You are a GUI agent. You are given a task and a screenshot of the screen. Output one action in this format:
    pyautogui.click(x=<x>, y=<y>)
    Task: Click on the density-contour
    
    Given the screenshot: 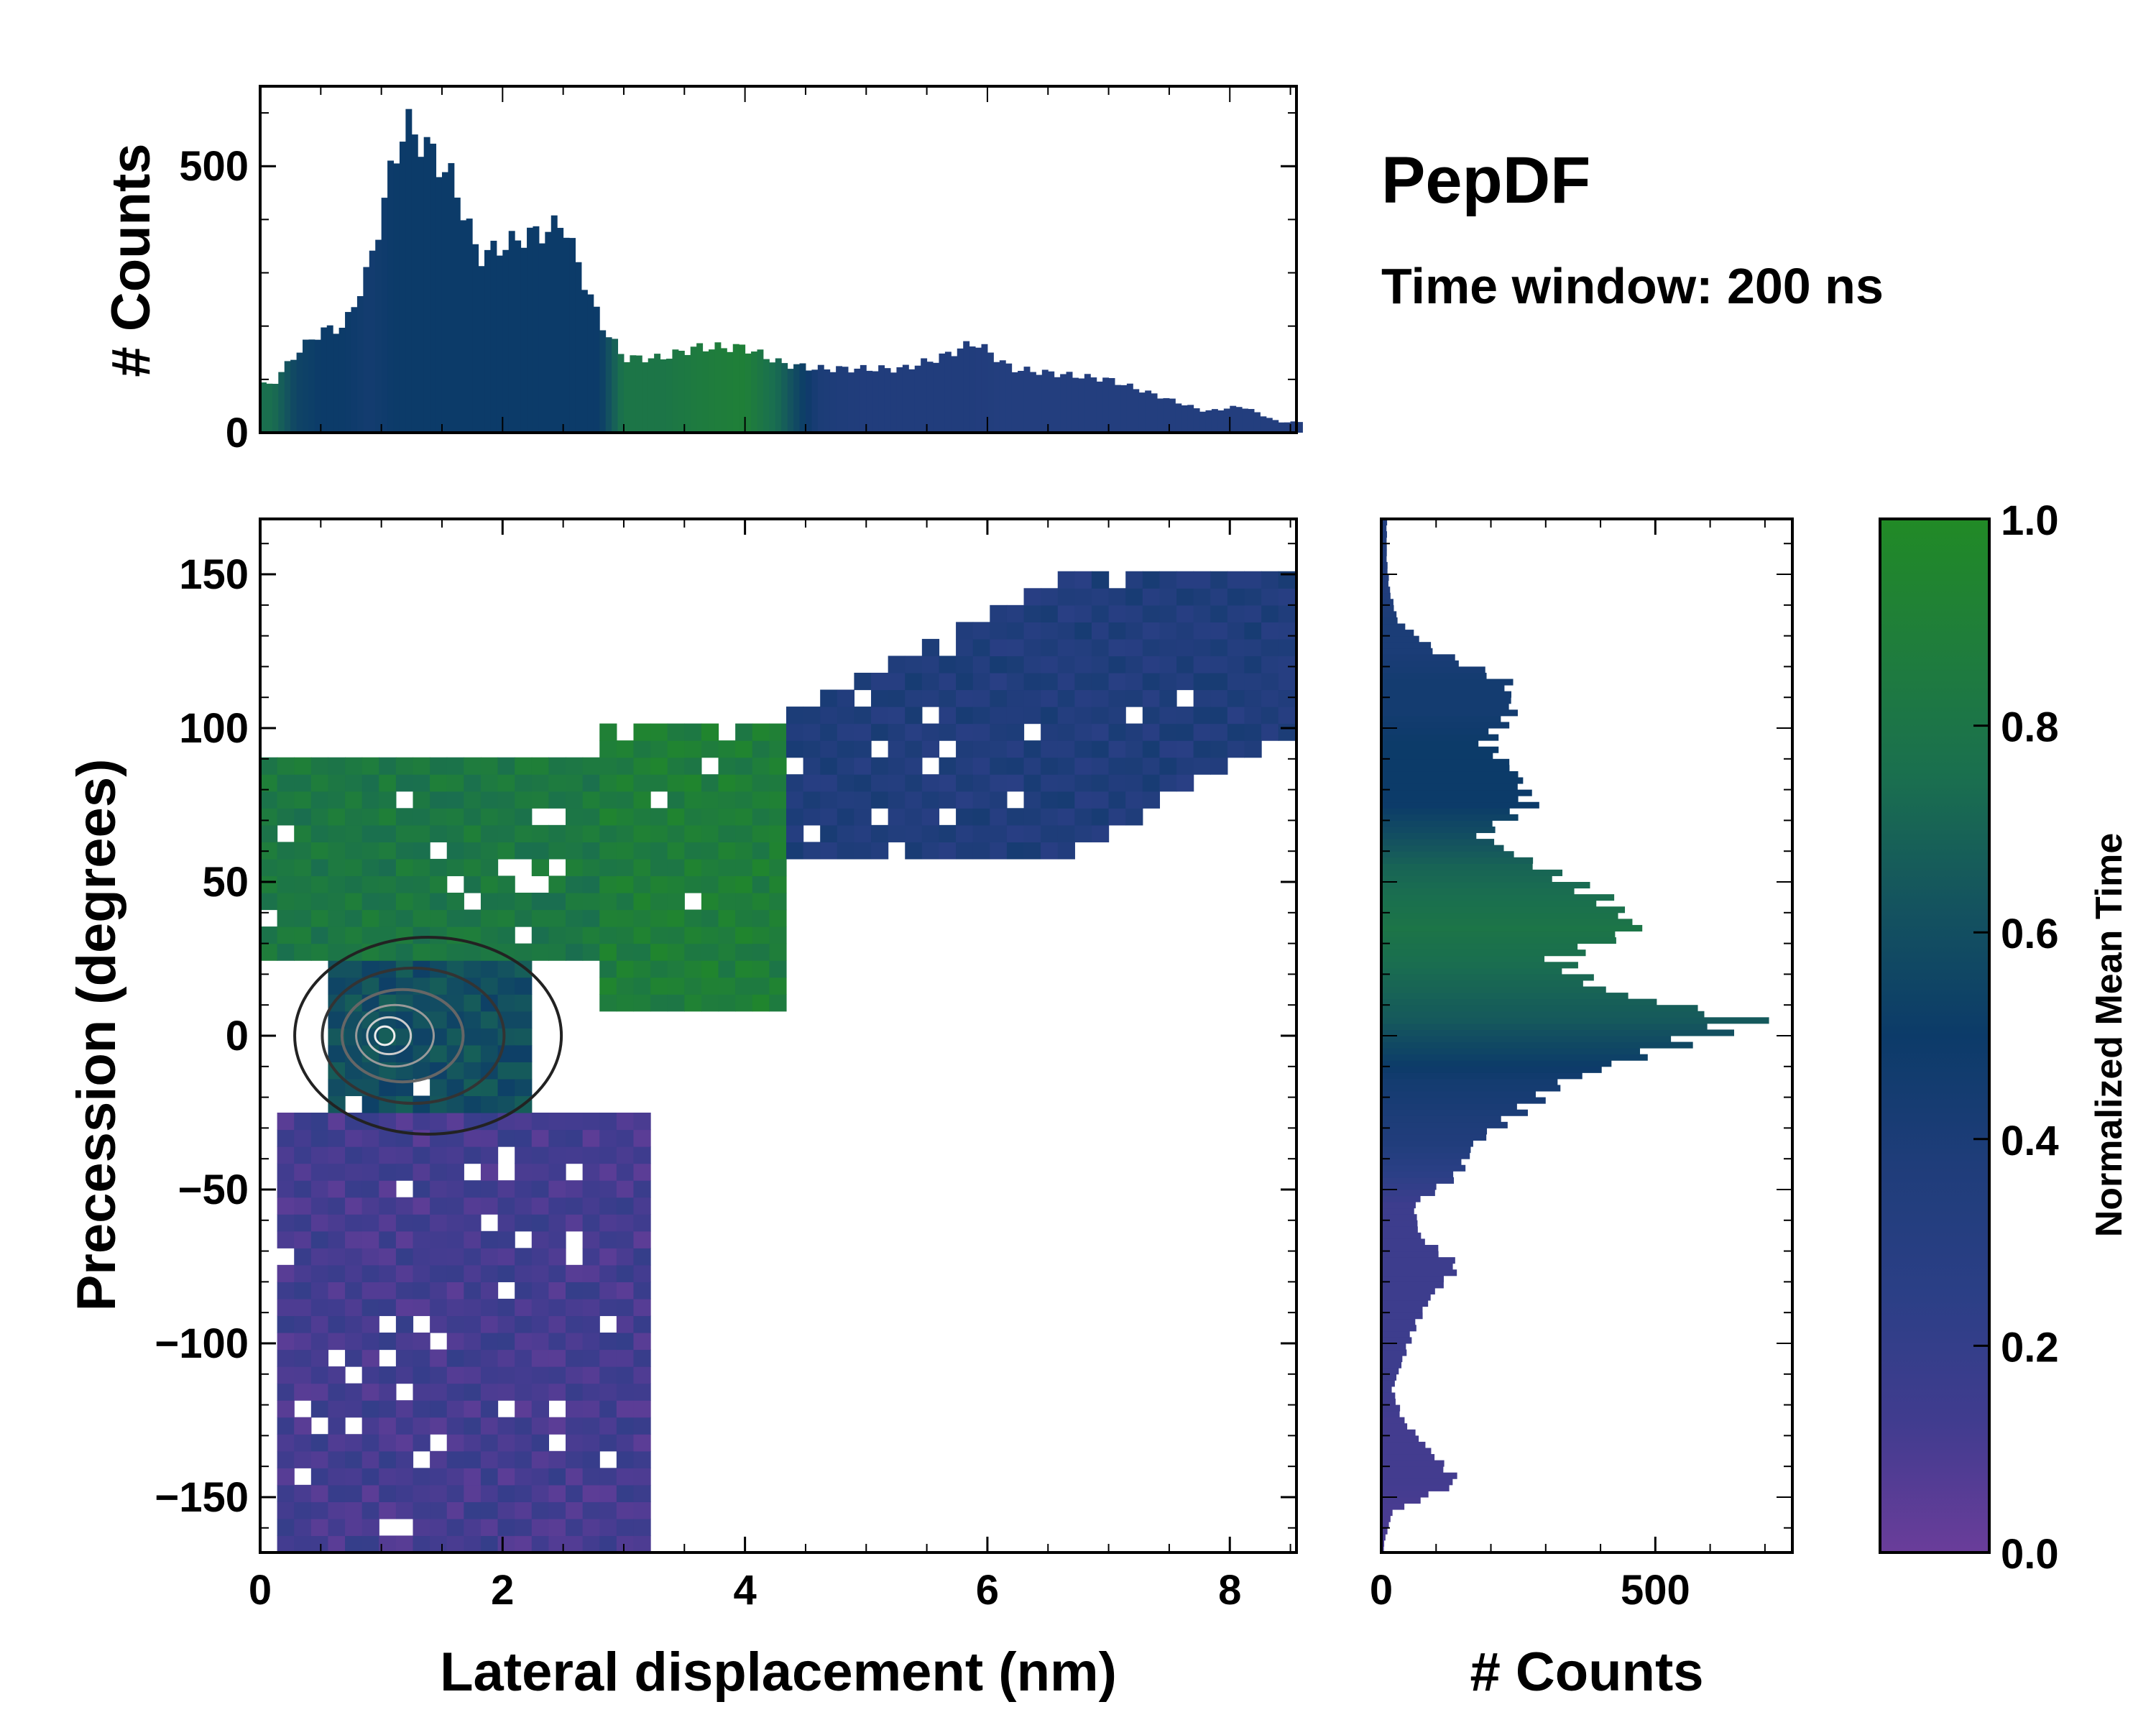 What is the action you would take?
    pyautogui.click(x=395, y=1035)
    